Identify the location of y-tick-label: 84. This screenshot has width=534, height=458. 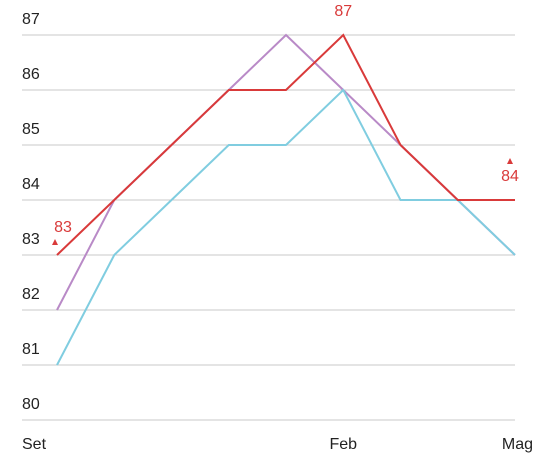
(31, 184).